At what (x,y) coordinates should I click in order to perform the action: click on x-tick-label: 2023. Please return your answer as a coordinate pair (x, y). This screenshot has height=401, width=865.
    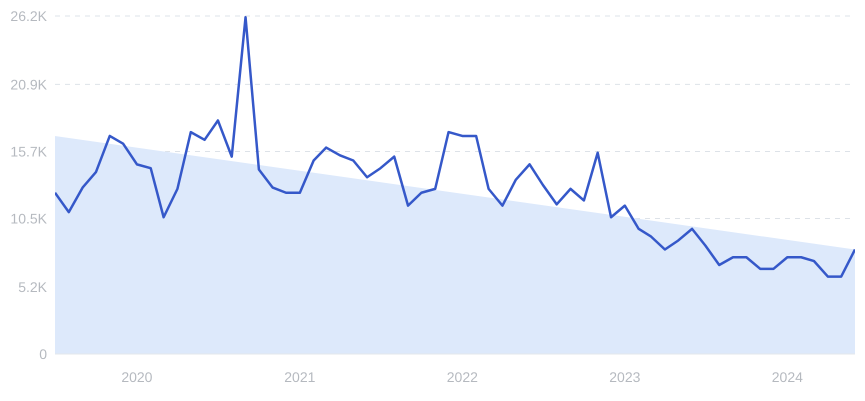
    Looking at the image, I should click on (625, 376).